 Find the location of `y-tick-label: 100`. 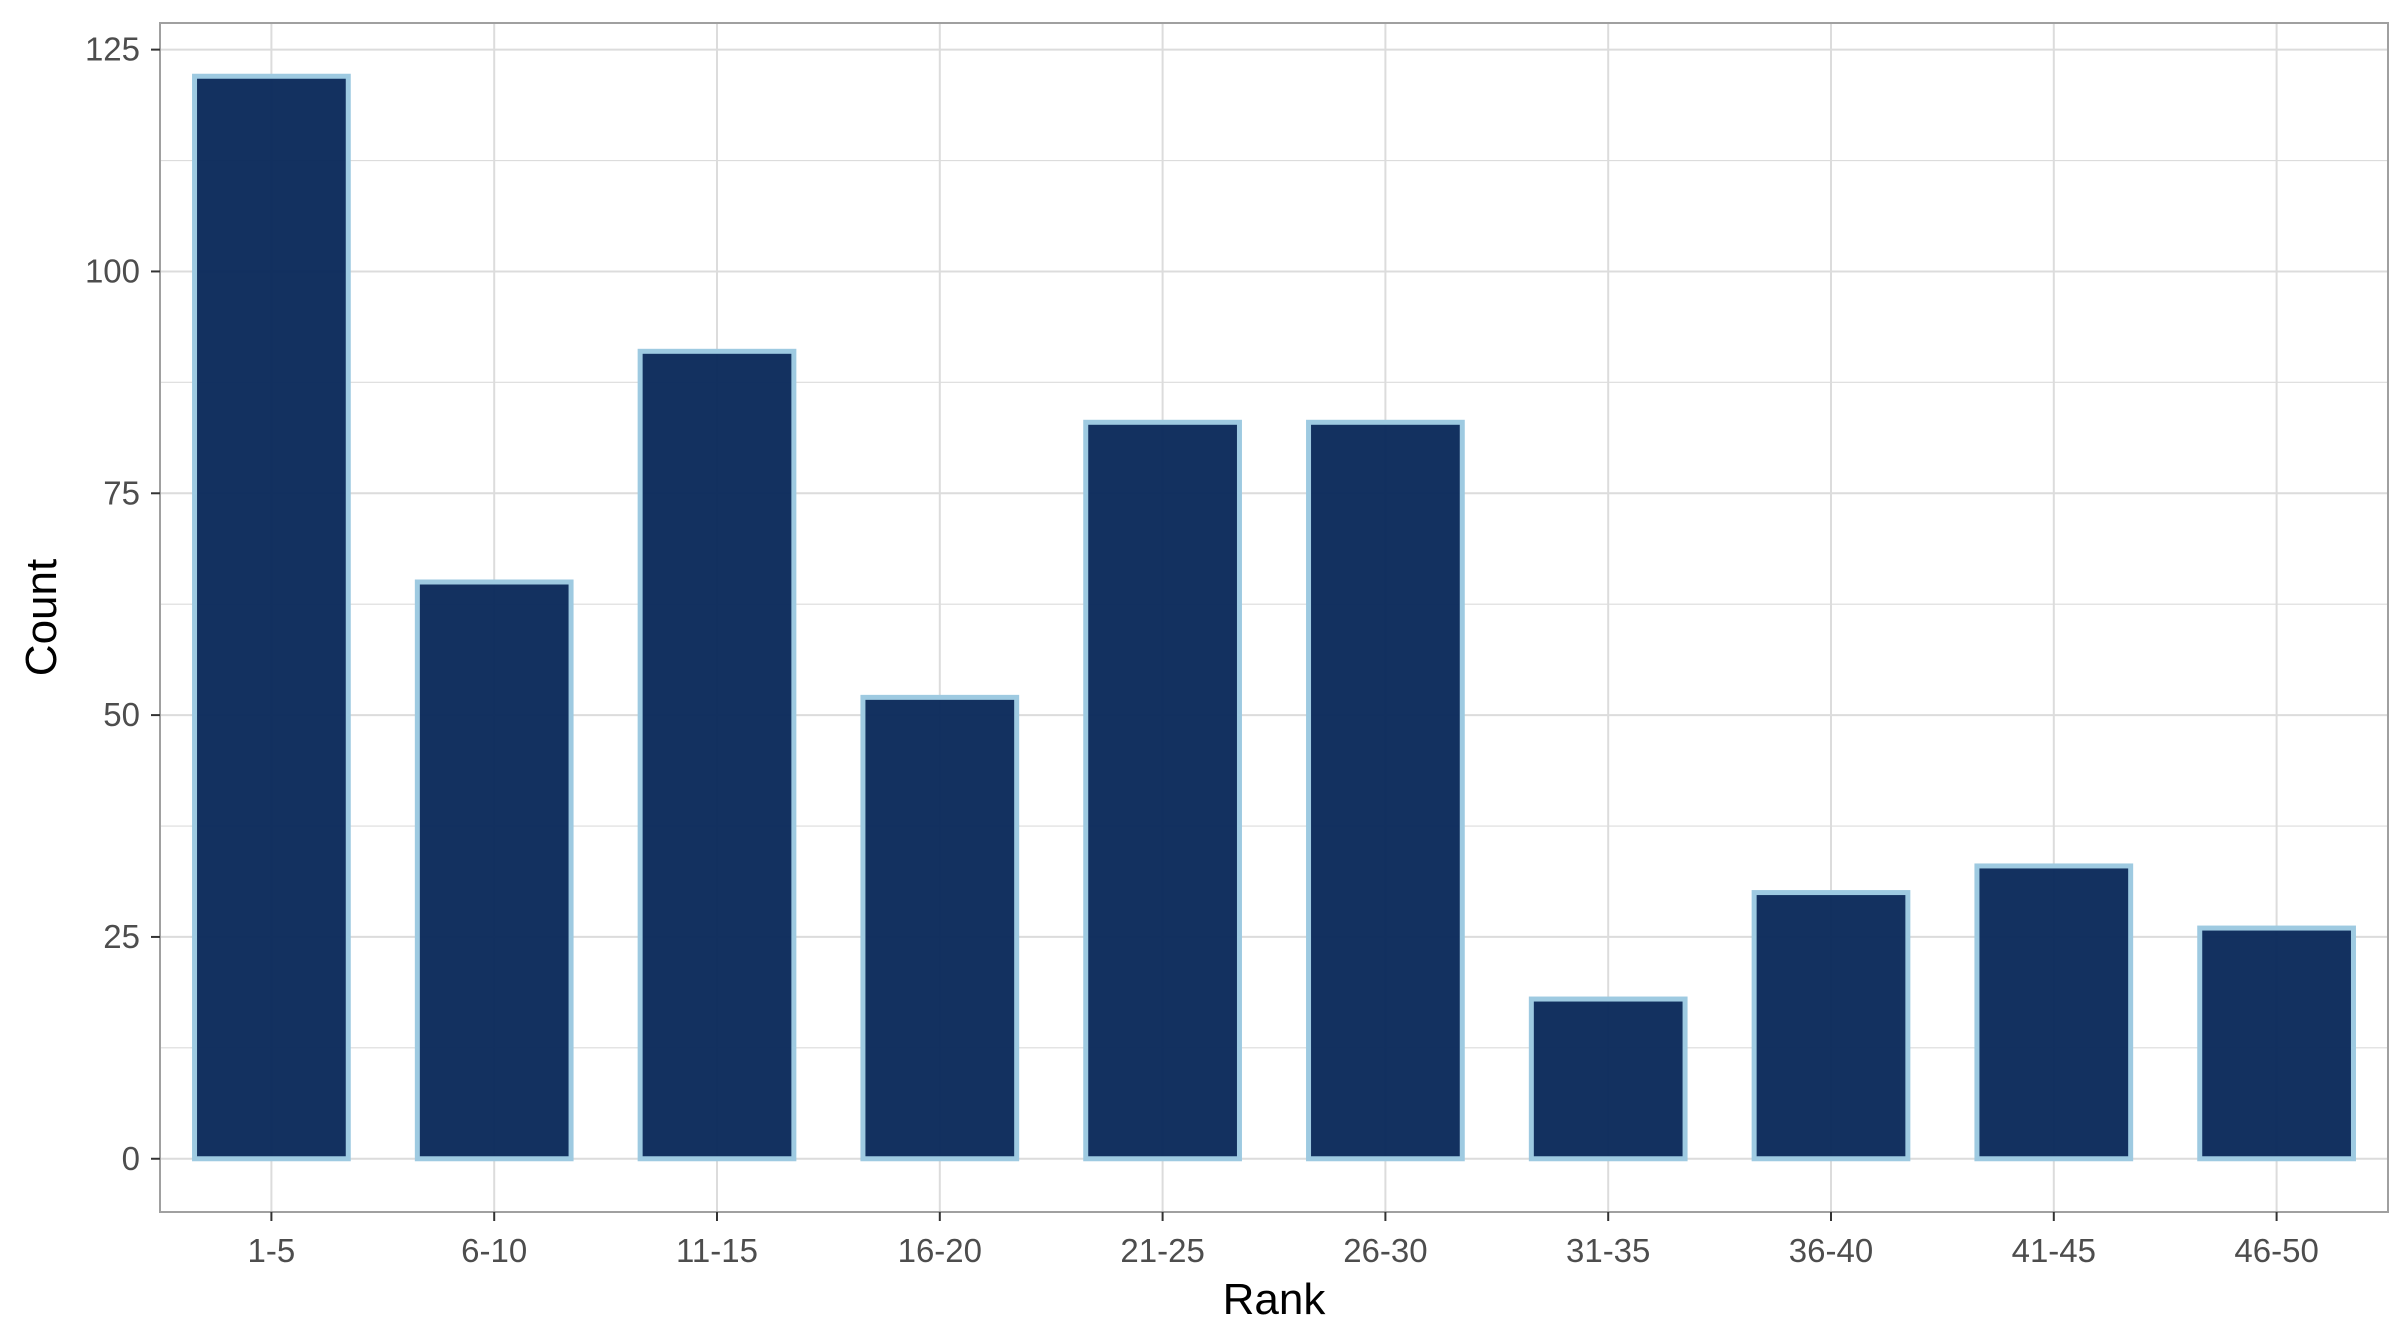

y-tick-label: 100 is located at coordinates (112, 270).